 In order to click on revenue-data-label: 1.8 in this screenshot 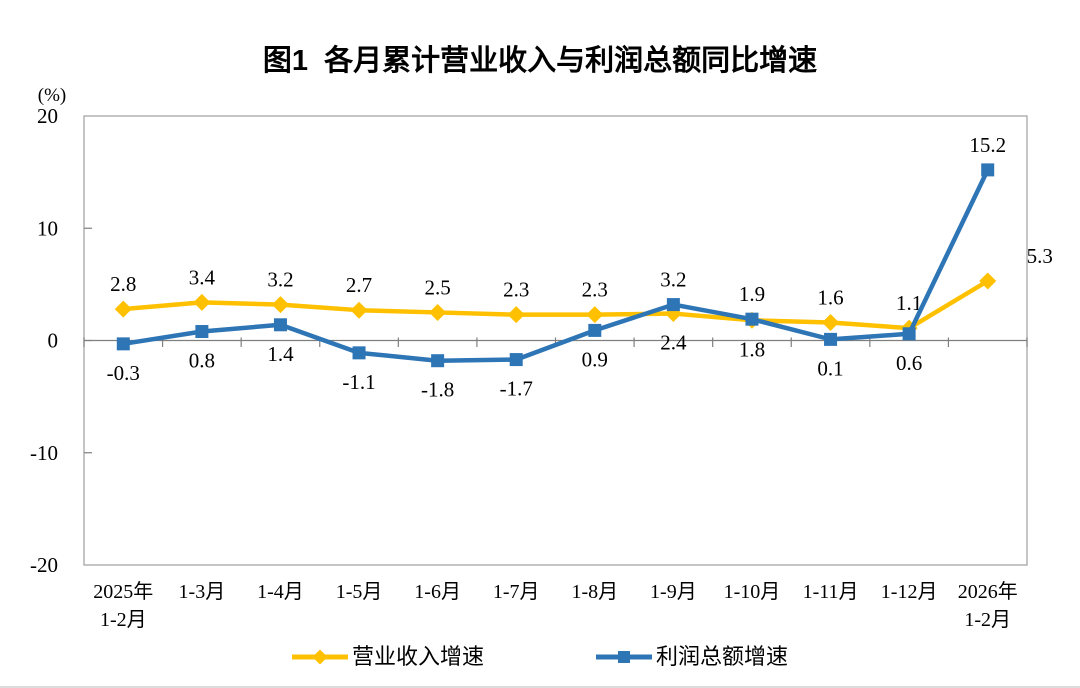, I will do `click(752, 349)`.